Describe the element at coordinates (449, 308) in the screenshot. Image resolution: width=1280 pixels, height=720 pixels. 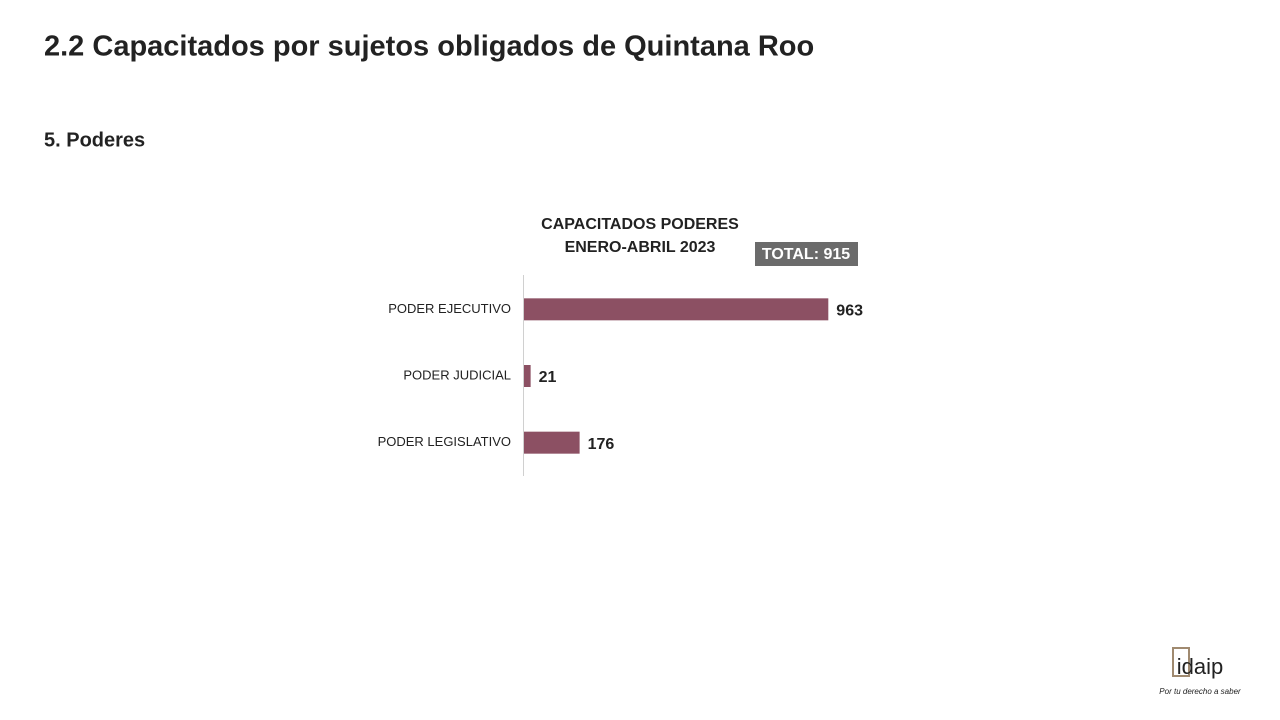
I see `category-label: PODER EJECUTIVO` at that location.